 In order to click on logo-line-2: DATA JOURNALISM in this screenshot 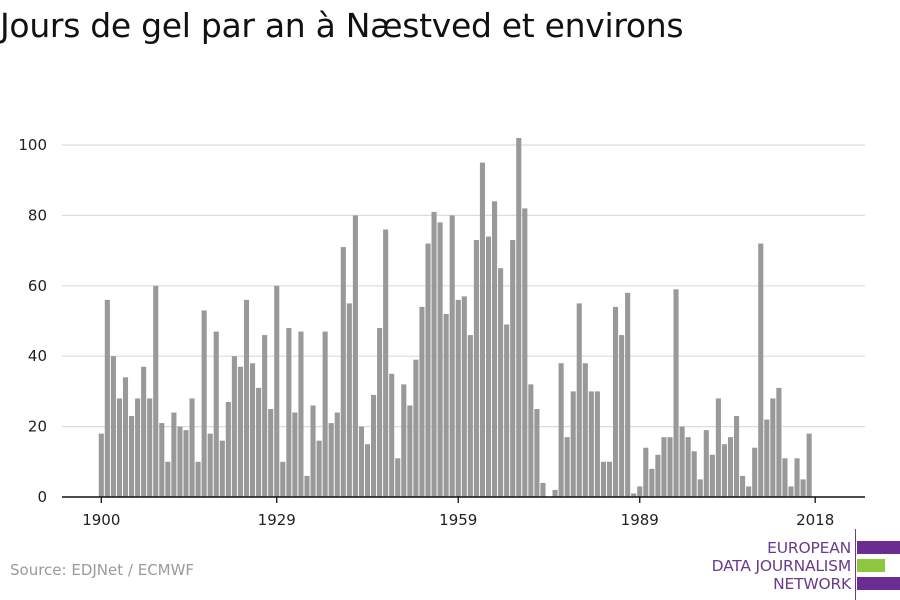, I will do `click(781, 566)`.